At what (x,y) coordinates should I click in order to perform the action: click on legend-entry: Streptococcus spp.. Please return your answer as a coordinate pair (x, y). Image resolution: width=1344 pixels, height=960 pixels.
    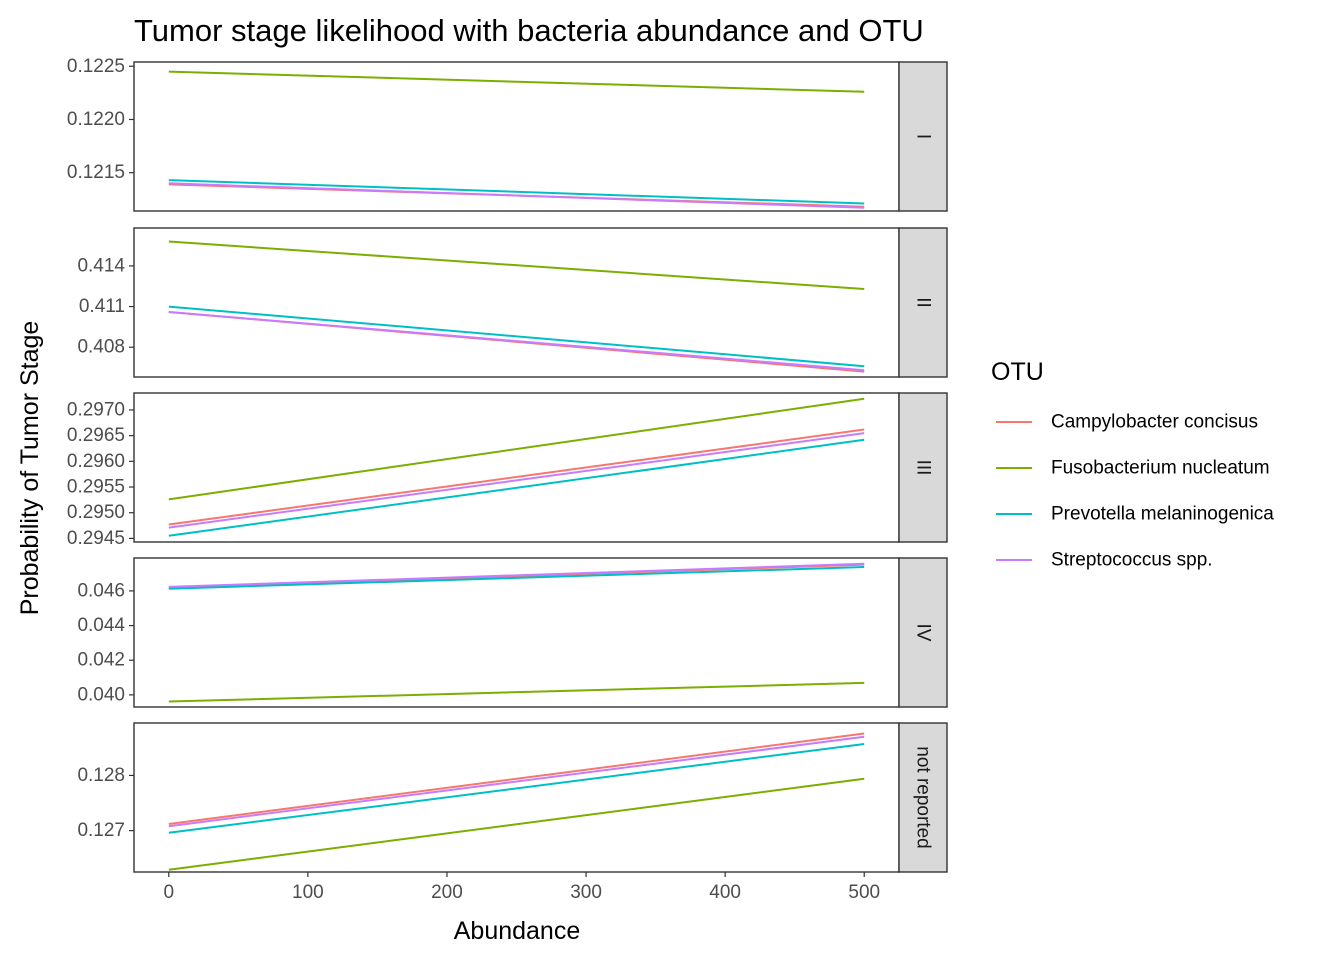
    Looking at the image, I should click on (1104, 560).